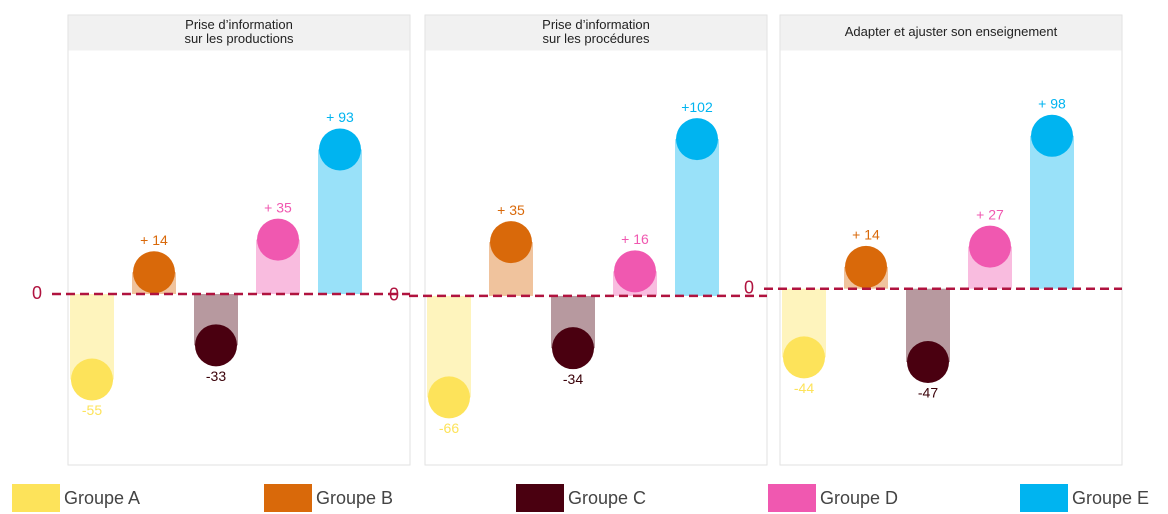 This screenshot has height=514, width=1168. What do you see at coordinates (239, 38) in the screenshot?
I see `panel-title: sur les productions` at bounding box center [239, 38].